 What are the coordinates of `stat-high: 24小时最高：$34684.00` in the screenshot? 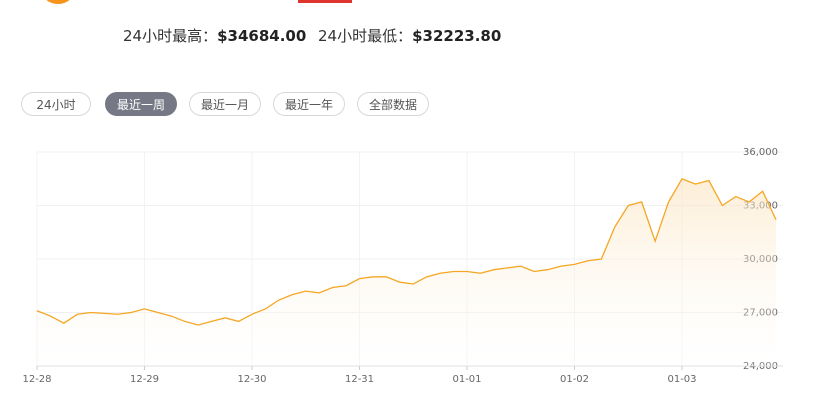 It's located at (214, 35).